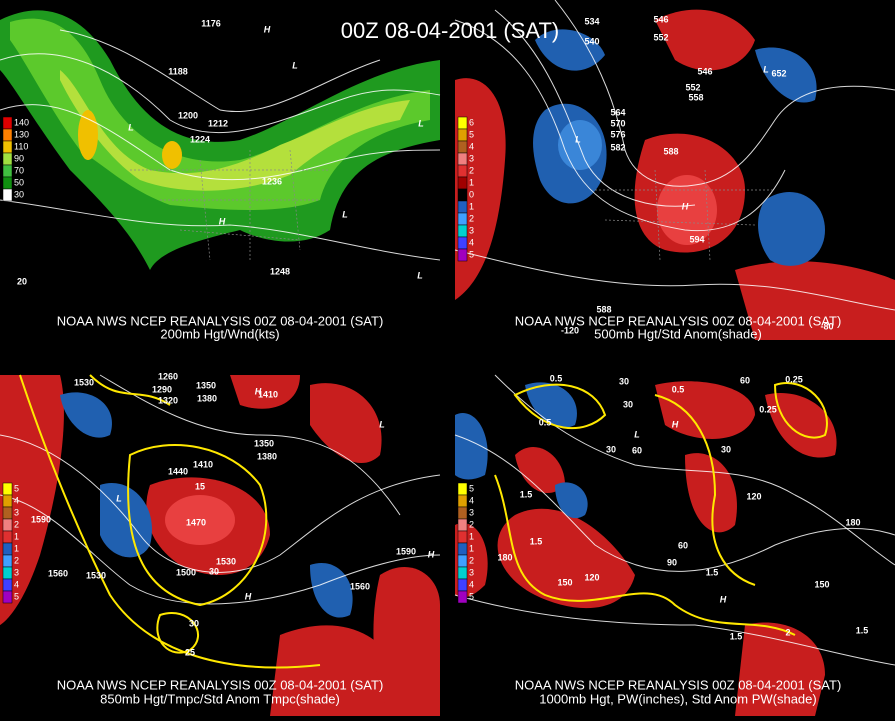 The width and height of the screenshot is (895, 721). Describe the element at coordinates (21, 134) in the screenshot. I see `legend-label: 130` at that location.